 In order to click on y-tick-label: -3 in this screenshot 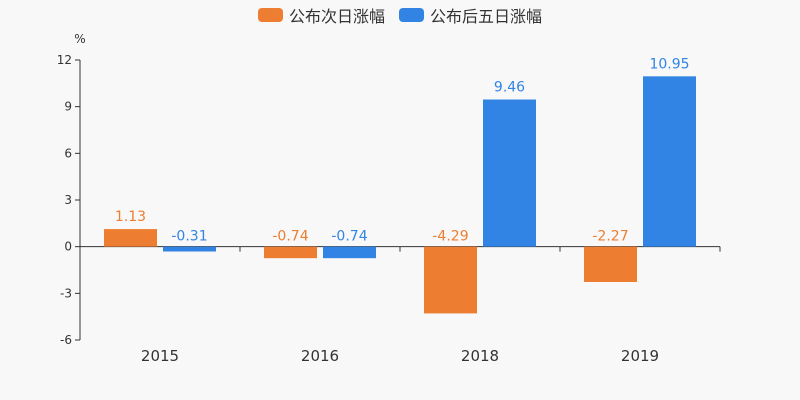, I will do `click(66, 293)`.